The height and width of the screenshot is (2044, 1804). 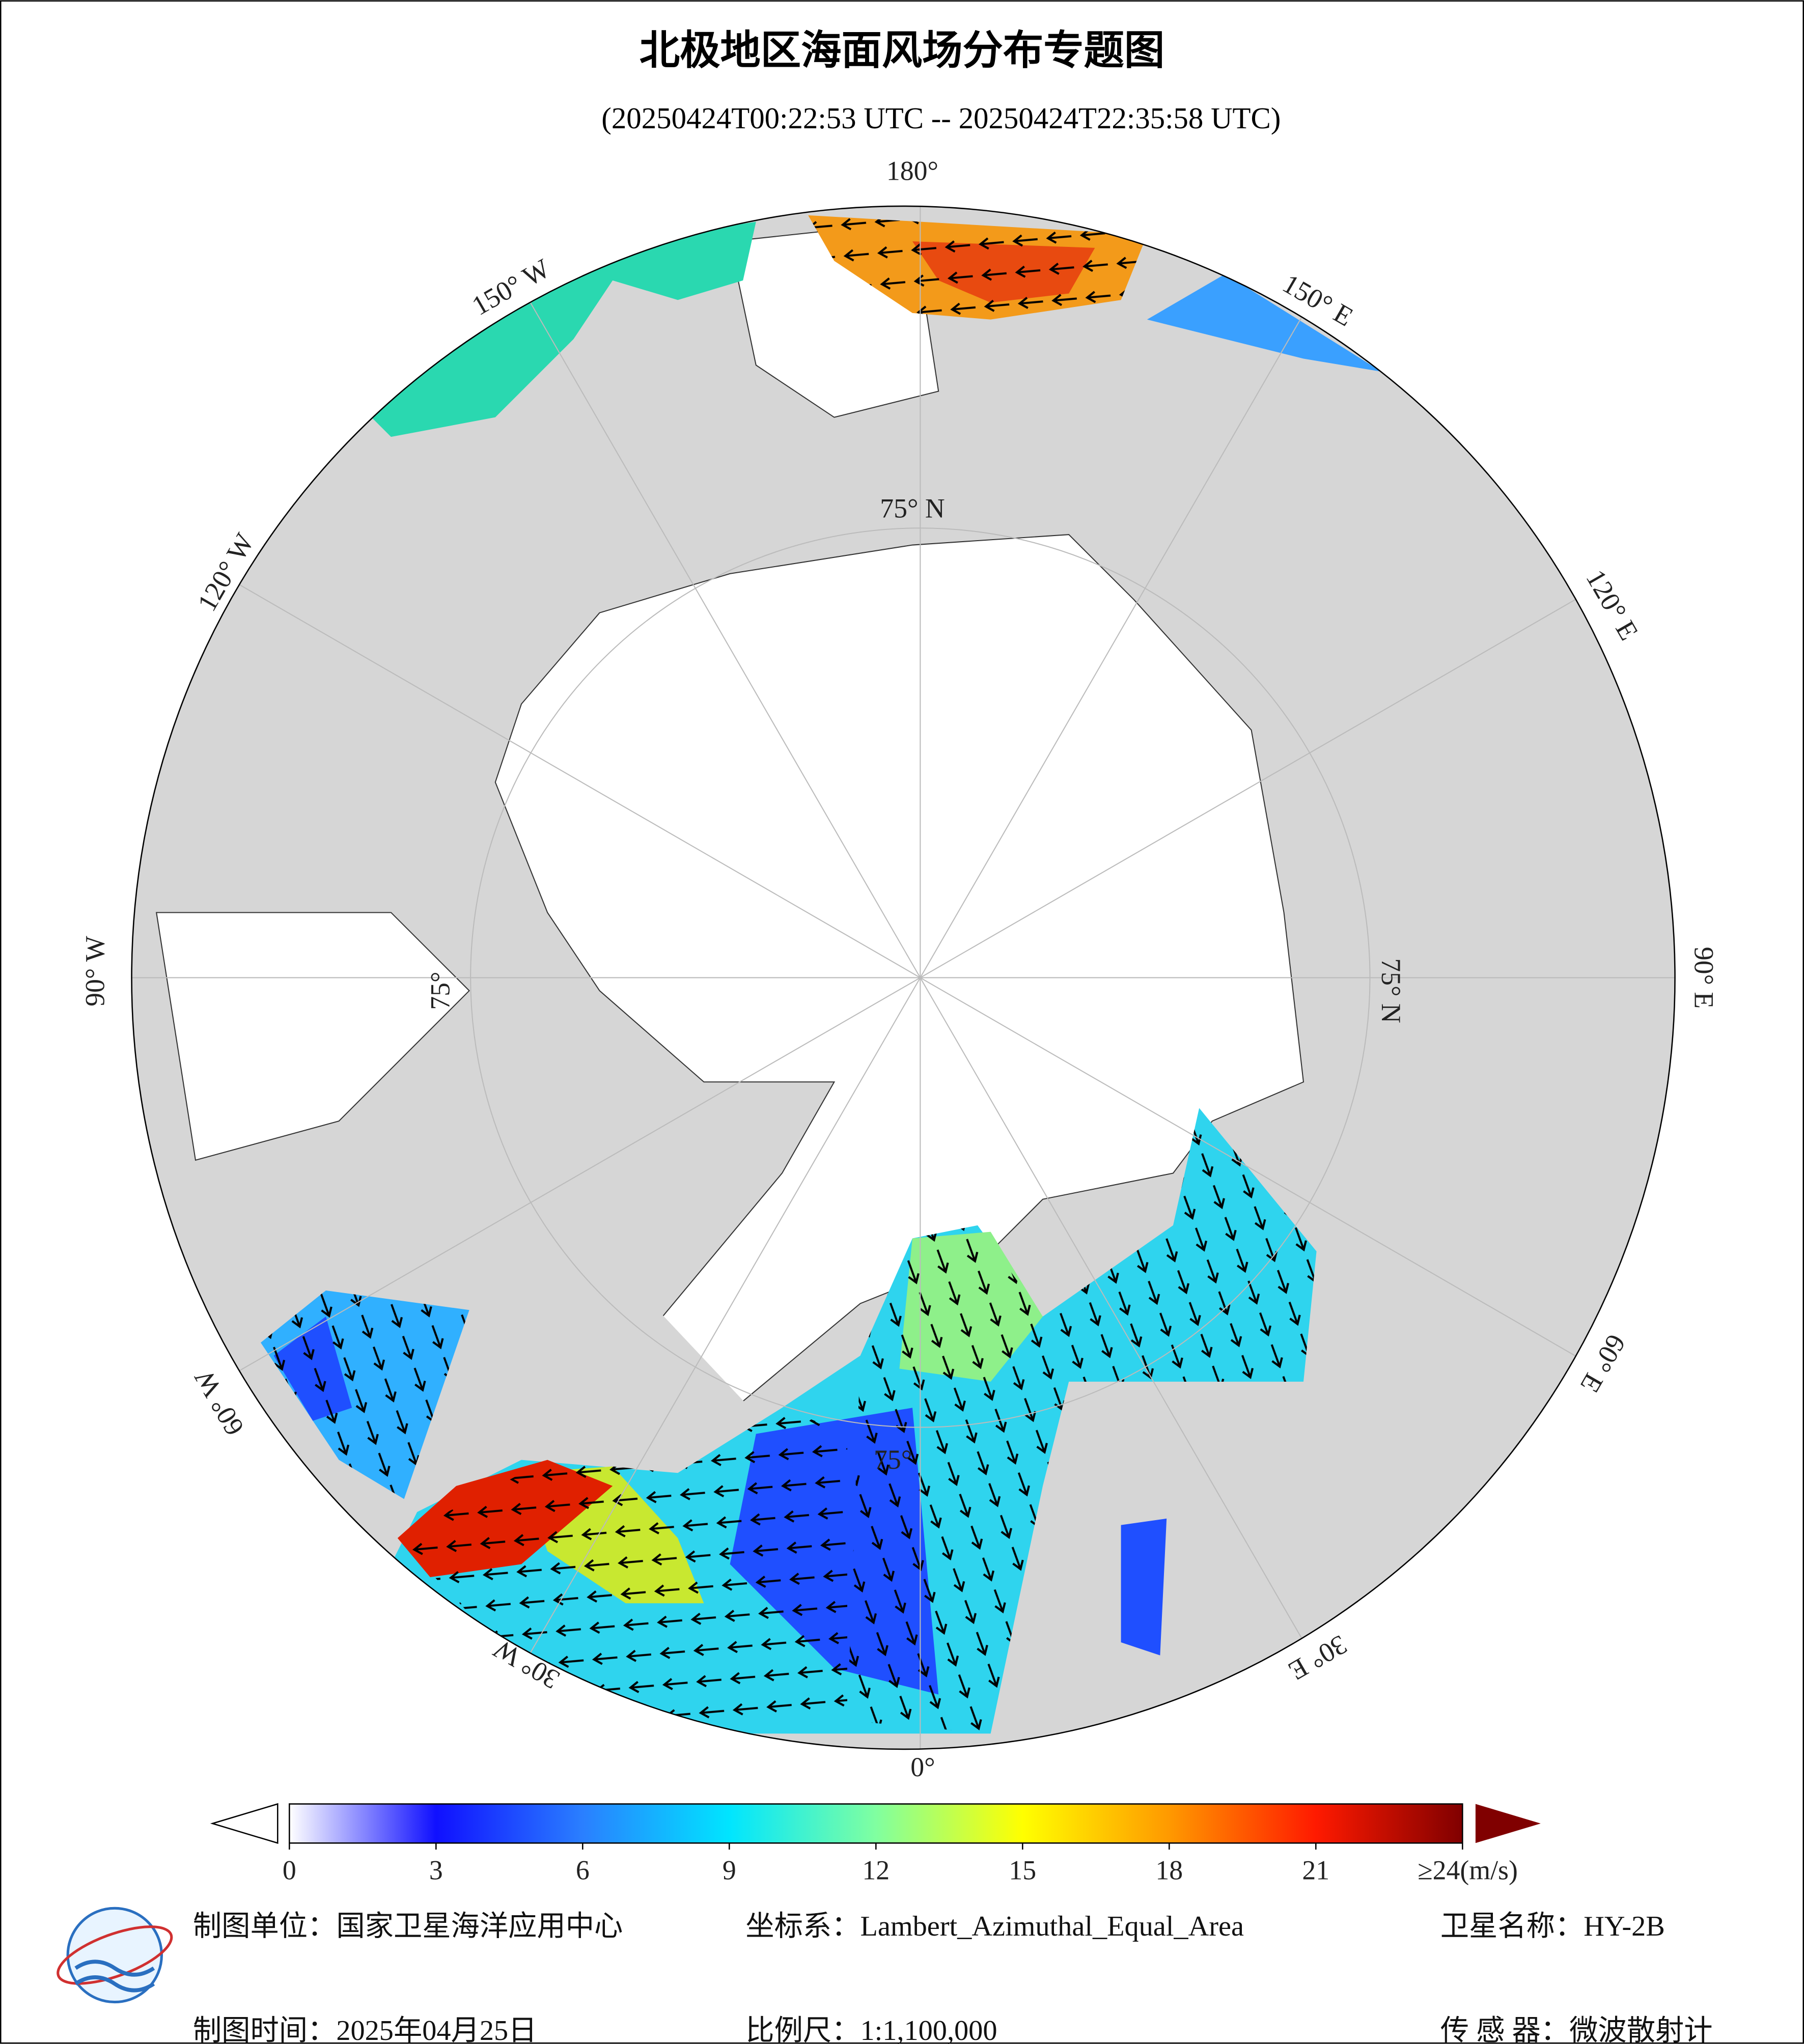 I want to click on title: 北极地区海面风场分布专题图, so click(x=902, y=51).